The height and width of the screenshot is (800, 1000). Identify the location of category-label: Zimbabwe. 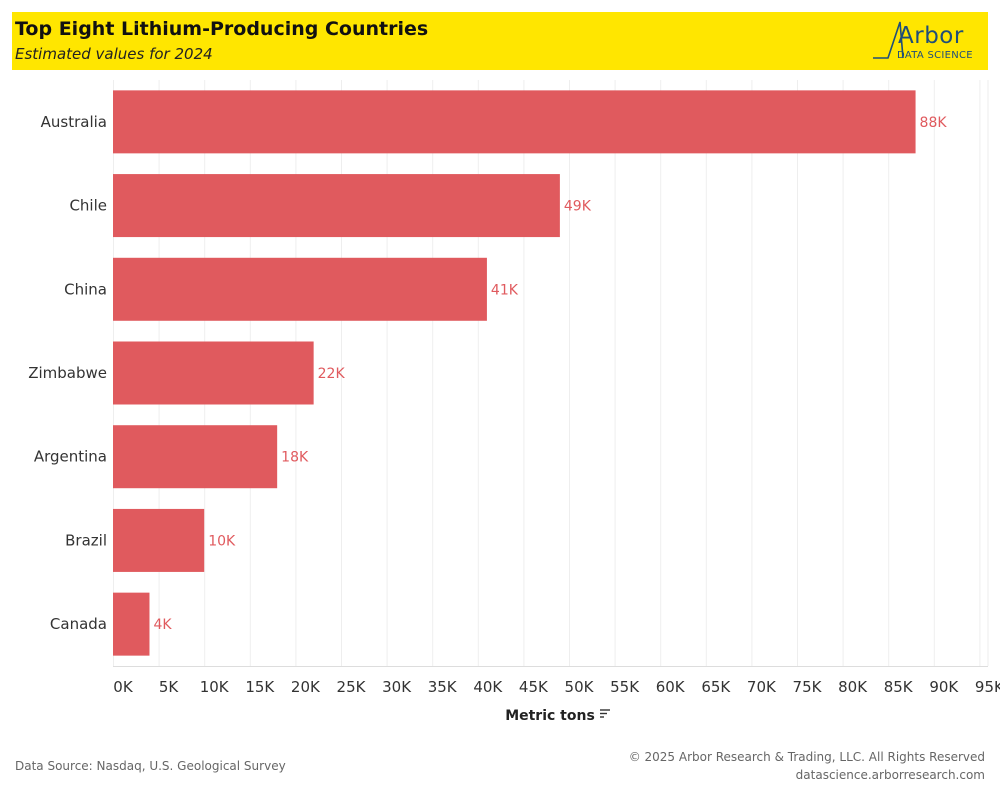
(67, 373).